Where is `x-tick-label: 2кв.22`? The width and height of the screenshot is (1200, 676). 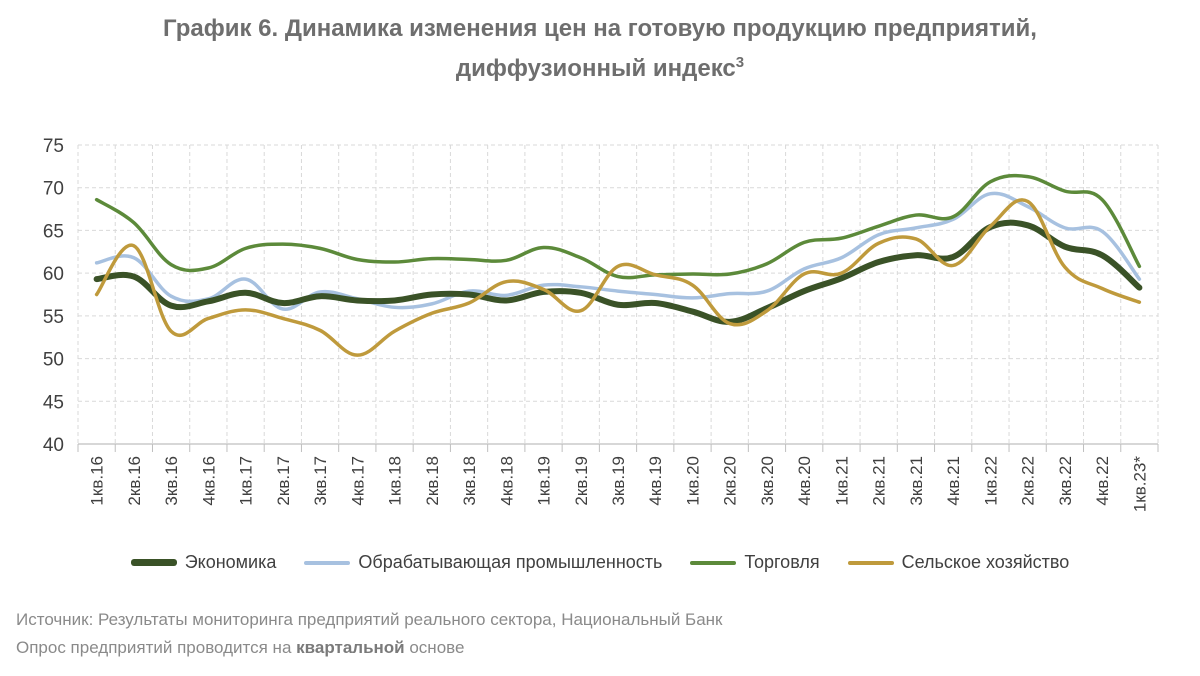 x-tick-label: 2кв.22 is located at coordinates (1028, 481).